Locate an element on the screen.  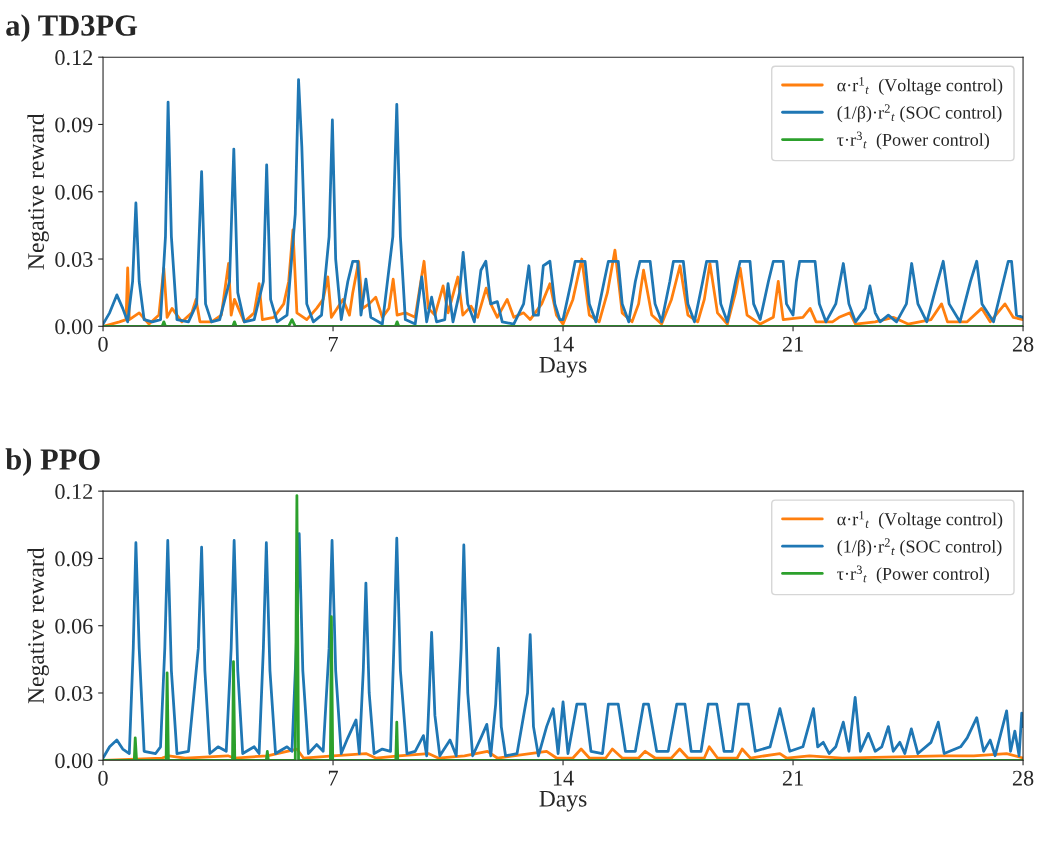
chart-title: b) PPO is located at coordinates (52, 462).